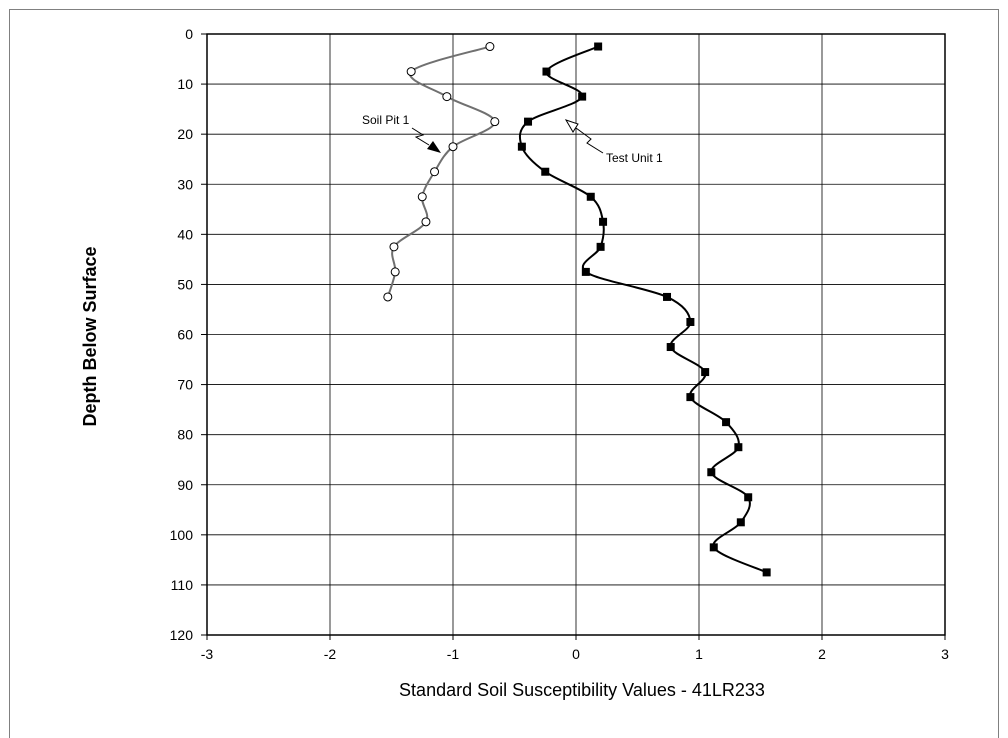 The height and width of the screenshot is (738, 1008). I want to click on y-tick-label: 90, so click(185, 485).